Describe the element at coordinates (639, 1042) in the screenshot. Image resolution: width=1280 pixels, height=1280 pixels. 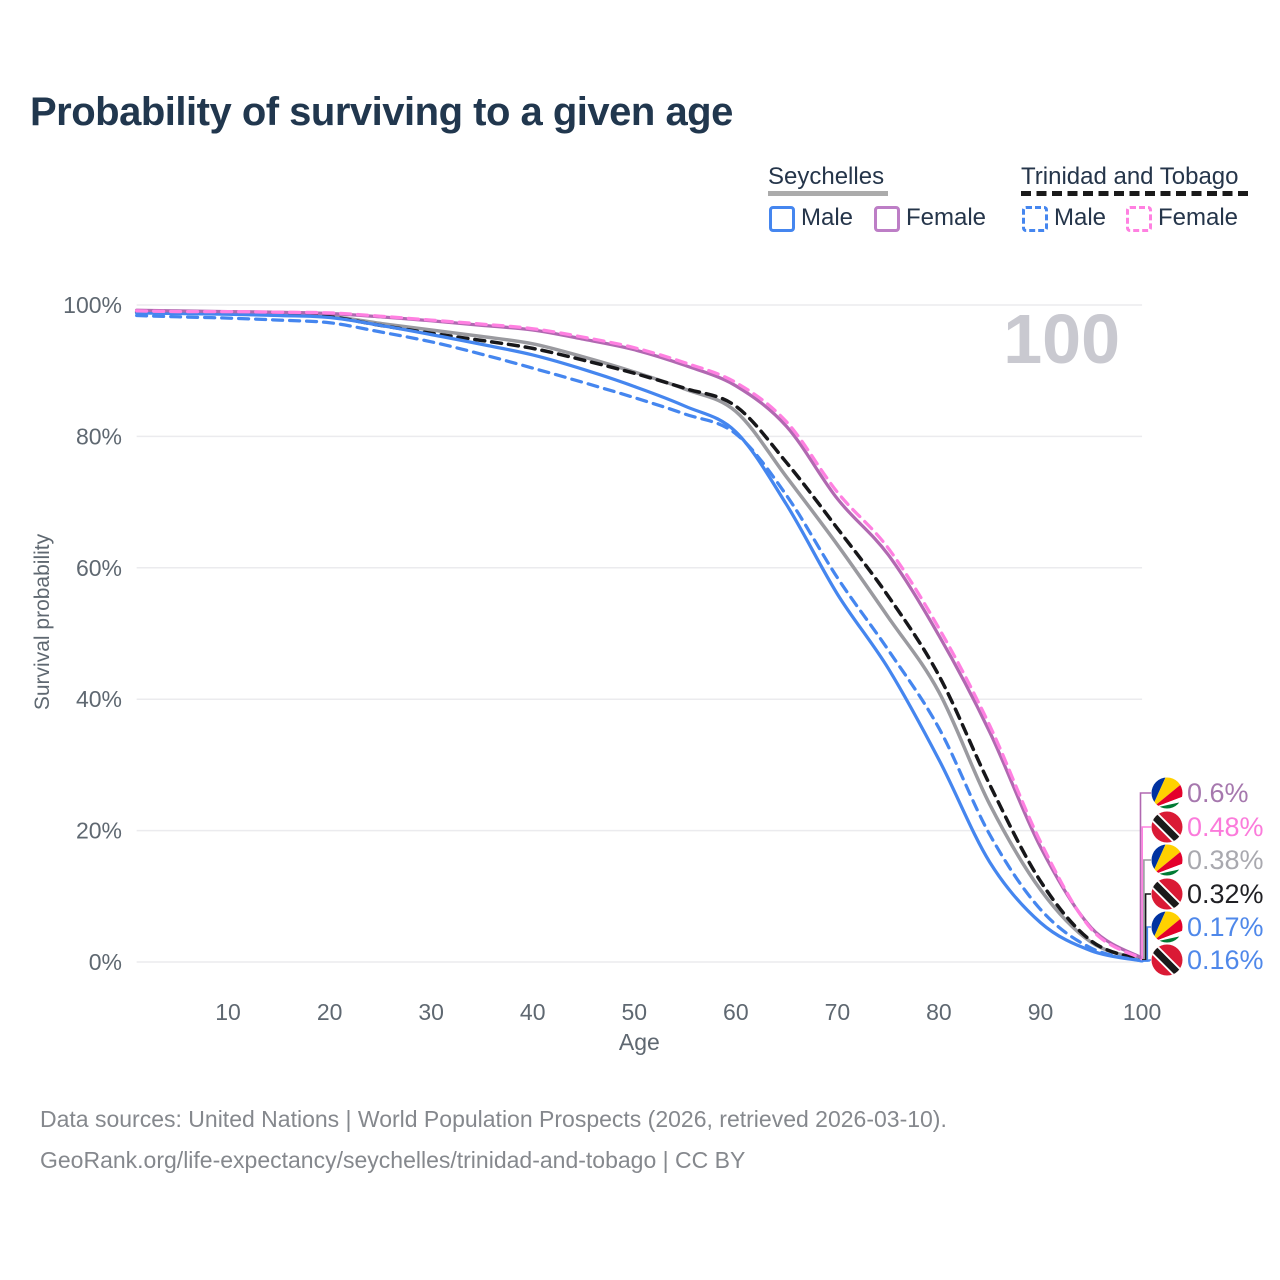
I see `x-axis-title: Age` at that location.